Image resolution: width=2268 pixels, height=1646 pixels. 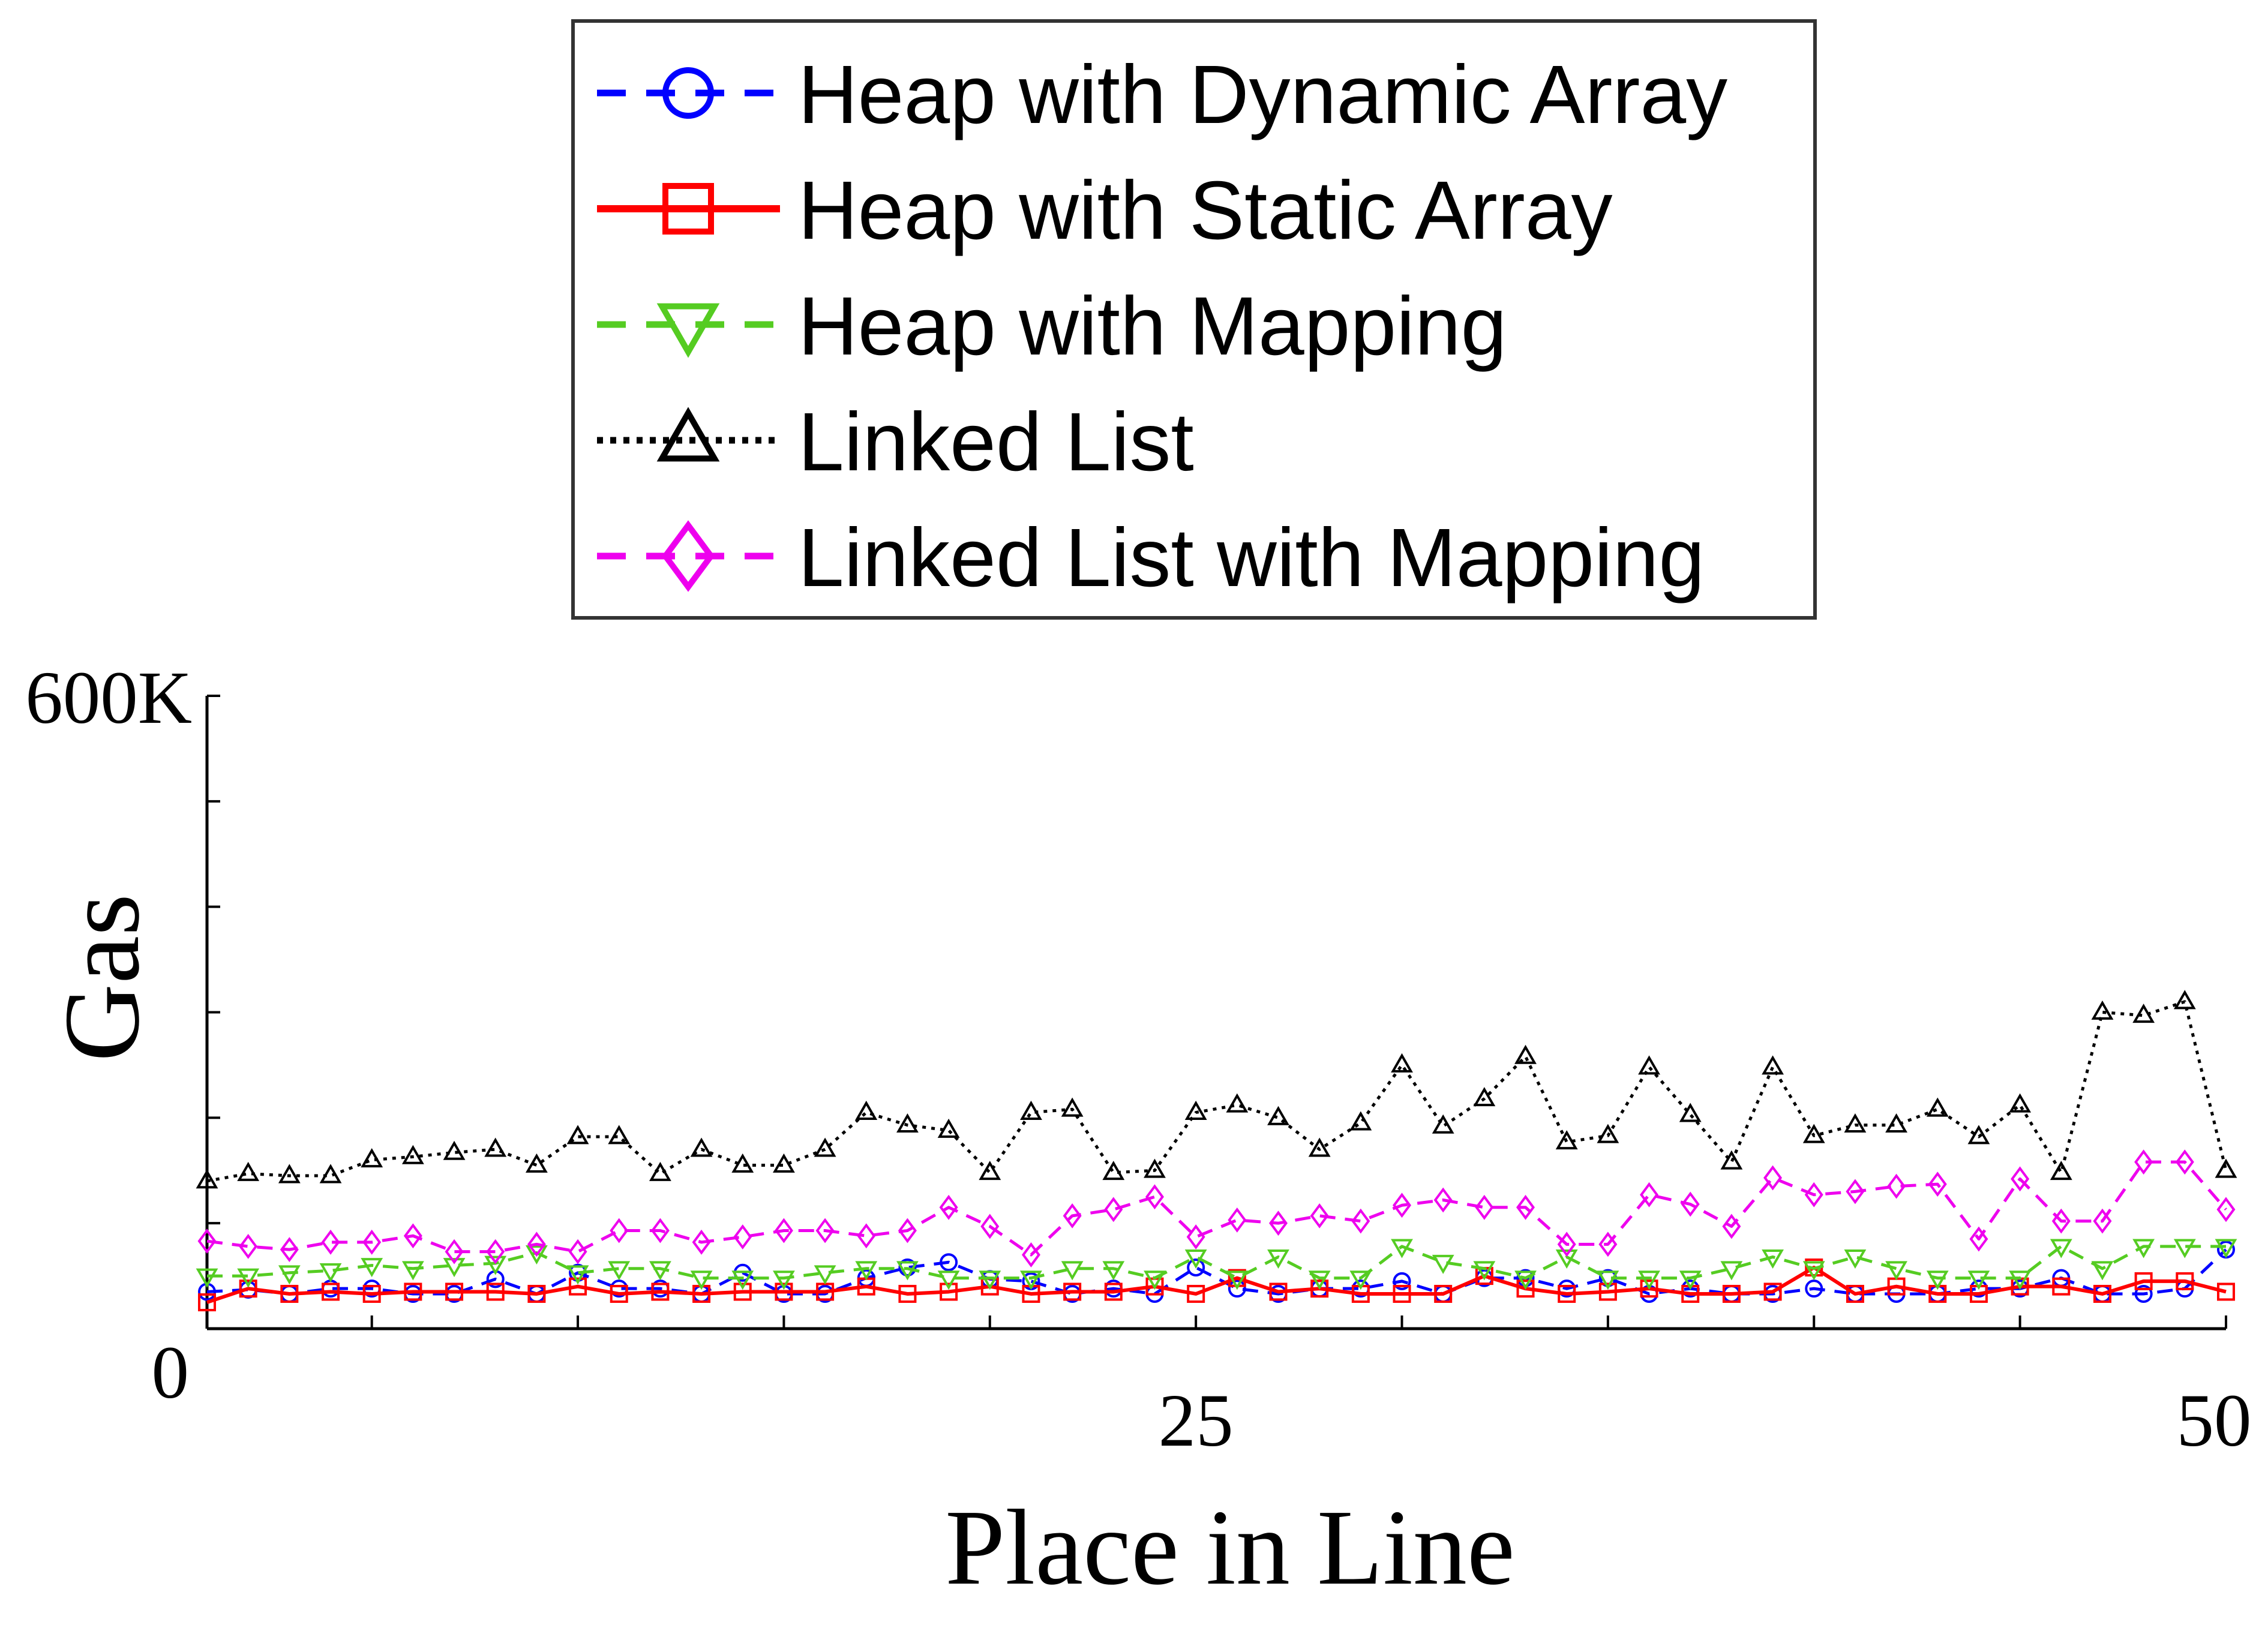 I want to click on legend-label: Heap with Mapping, so click(x=1152, y=326).